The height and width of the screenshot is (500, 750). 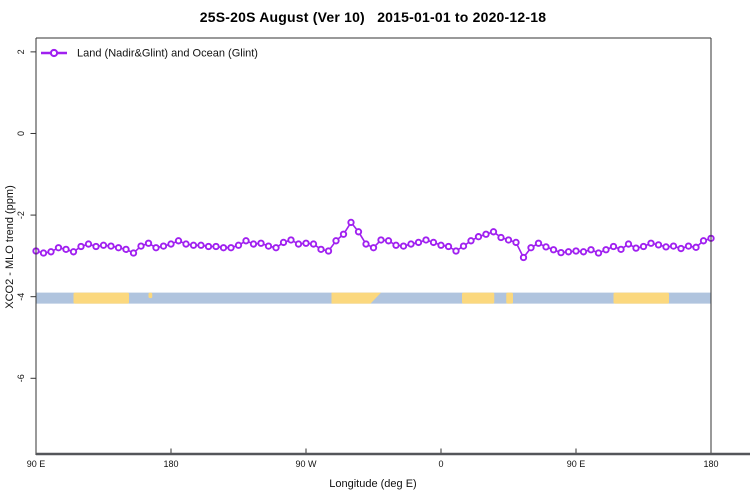 What do you see at coordinates (10, 246) in the screenshot?
I see `y-axis-title: XCO2 - MLO trend (ppm)` at bounding box center [10, 246].